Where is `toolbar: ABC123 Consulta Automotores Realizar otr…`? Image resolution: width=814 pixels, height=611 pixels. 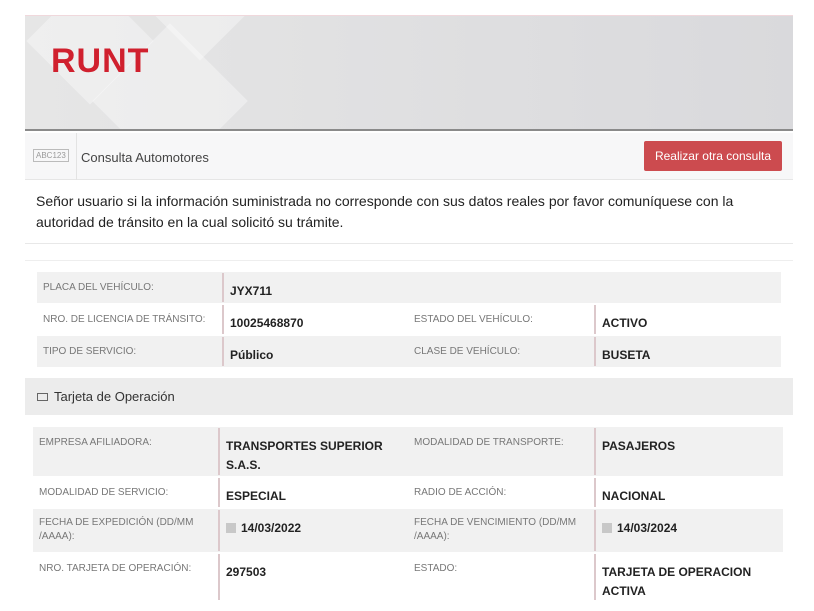 toolbar: ABC123 Consulta Automotores Realizar otr… is located at coordinates (409, 156).